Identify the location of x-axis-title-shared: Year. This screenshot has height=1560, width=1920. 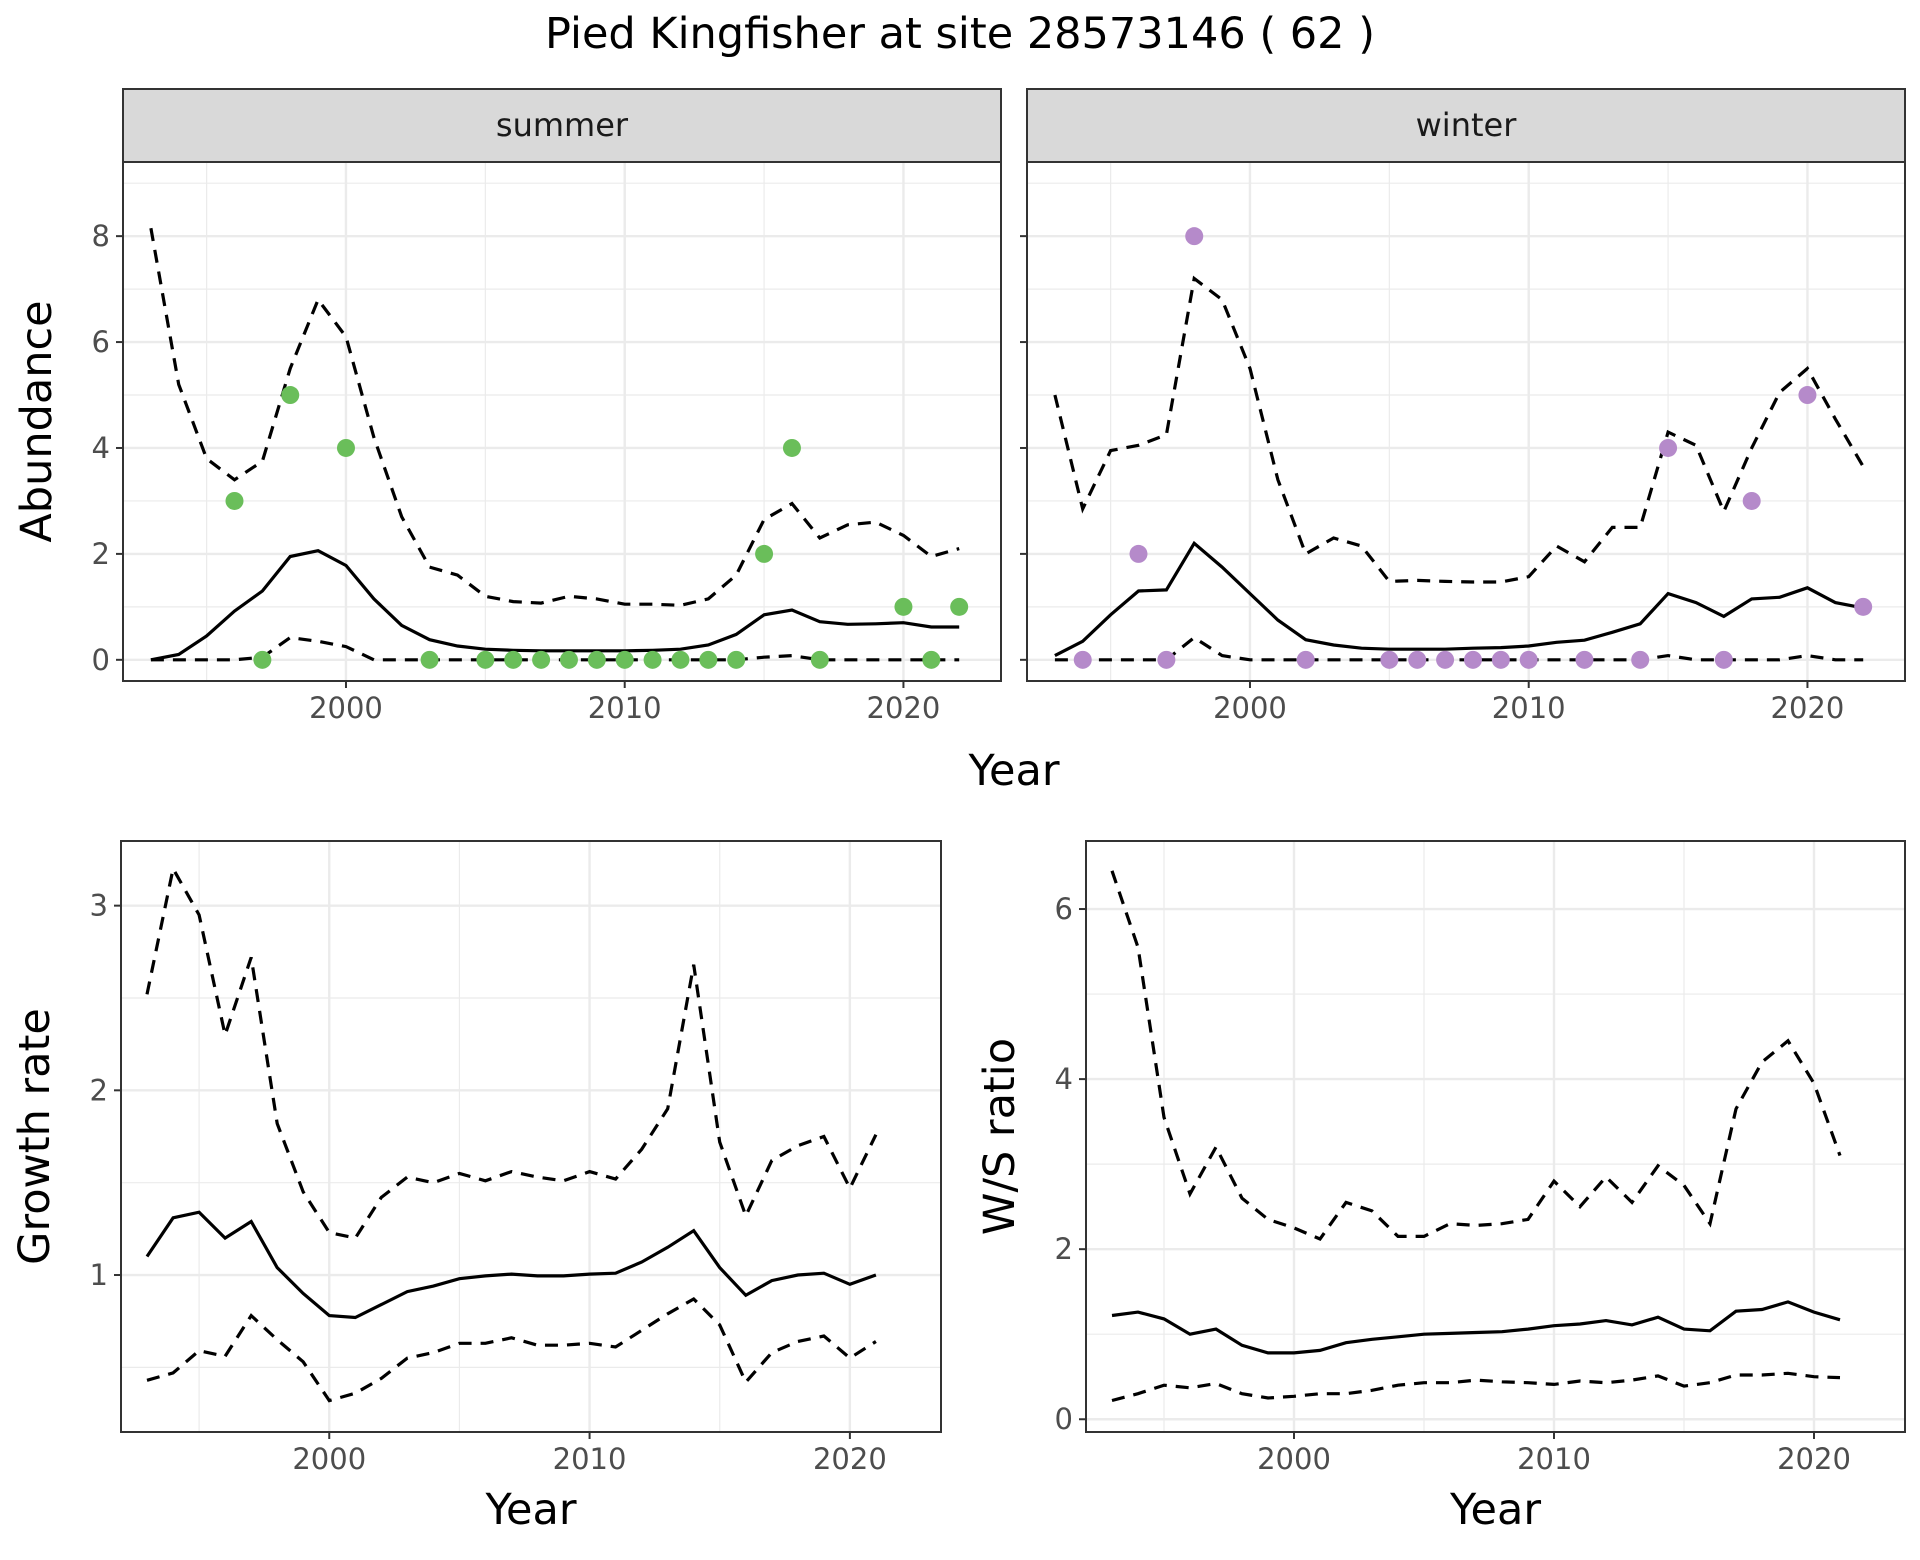
(1013, 771).